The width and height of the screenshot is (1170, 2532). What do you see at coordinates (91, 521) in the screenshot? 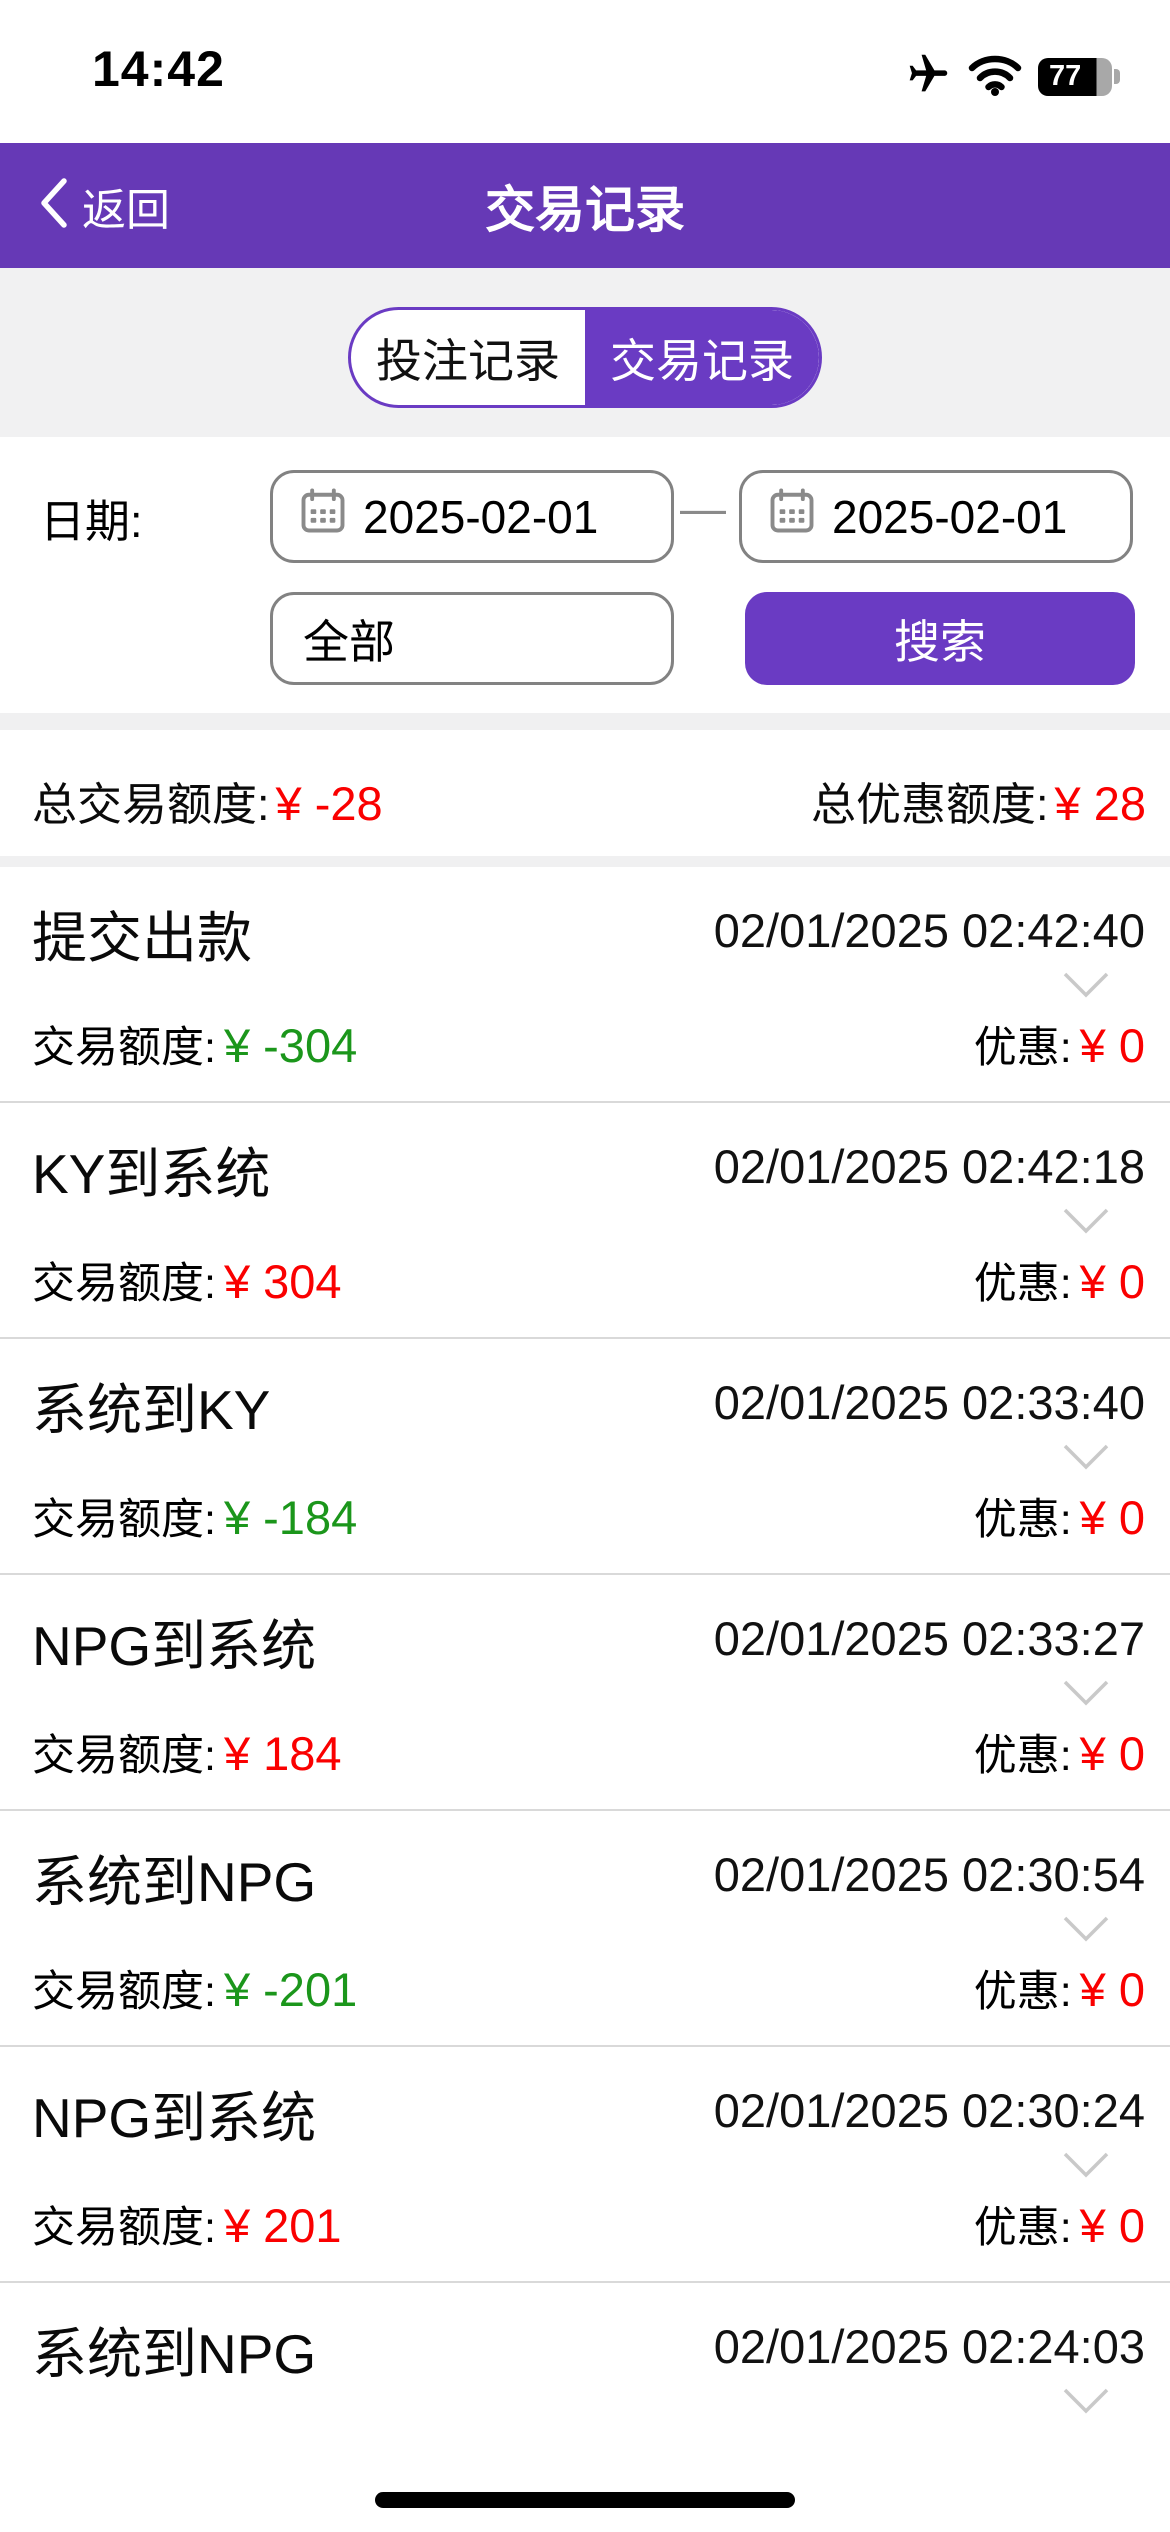
I see `date-label: 日期:` at bounding box center [91, 521].